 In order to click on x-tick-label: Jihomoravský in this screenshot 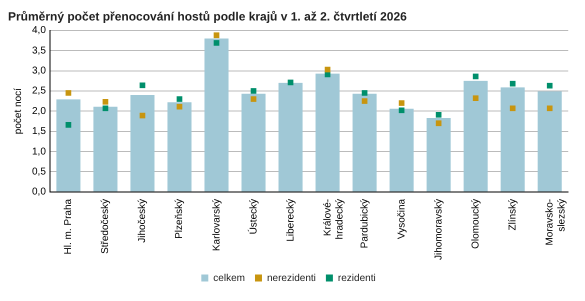, I will do `click(438, 229)`.